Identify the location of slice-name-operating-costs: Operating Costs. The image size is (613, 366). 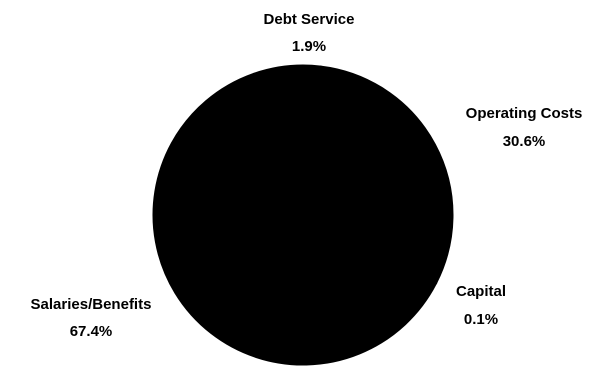
(524, 113).